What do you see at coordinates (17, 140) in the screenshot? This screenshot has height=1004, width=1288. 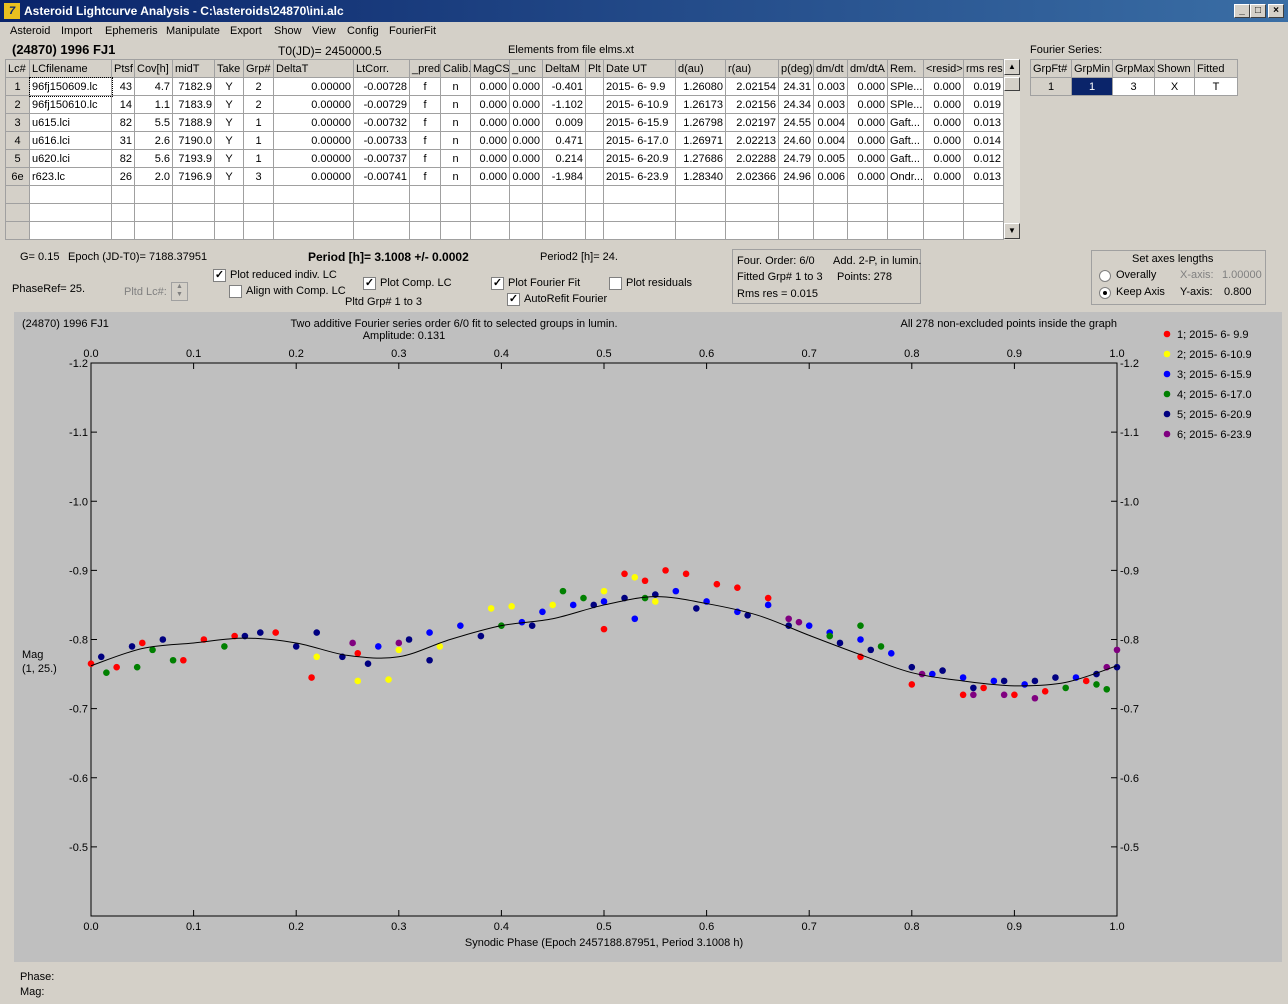 I see `table-cell: 4` at bounding box center [17, 140].